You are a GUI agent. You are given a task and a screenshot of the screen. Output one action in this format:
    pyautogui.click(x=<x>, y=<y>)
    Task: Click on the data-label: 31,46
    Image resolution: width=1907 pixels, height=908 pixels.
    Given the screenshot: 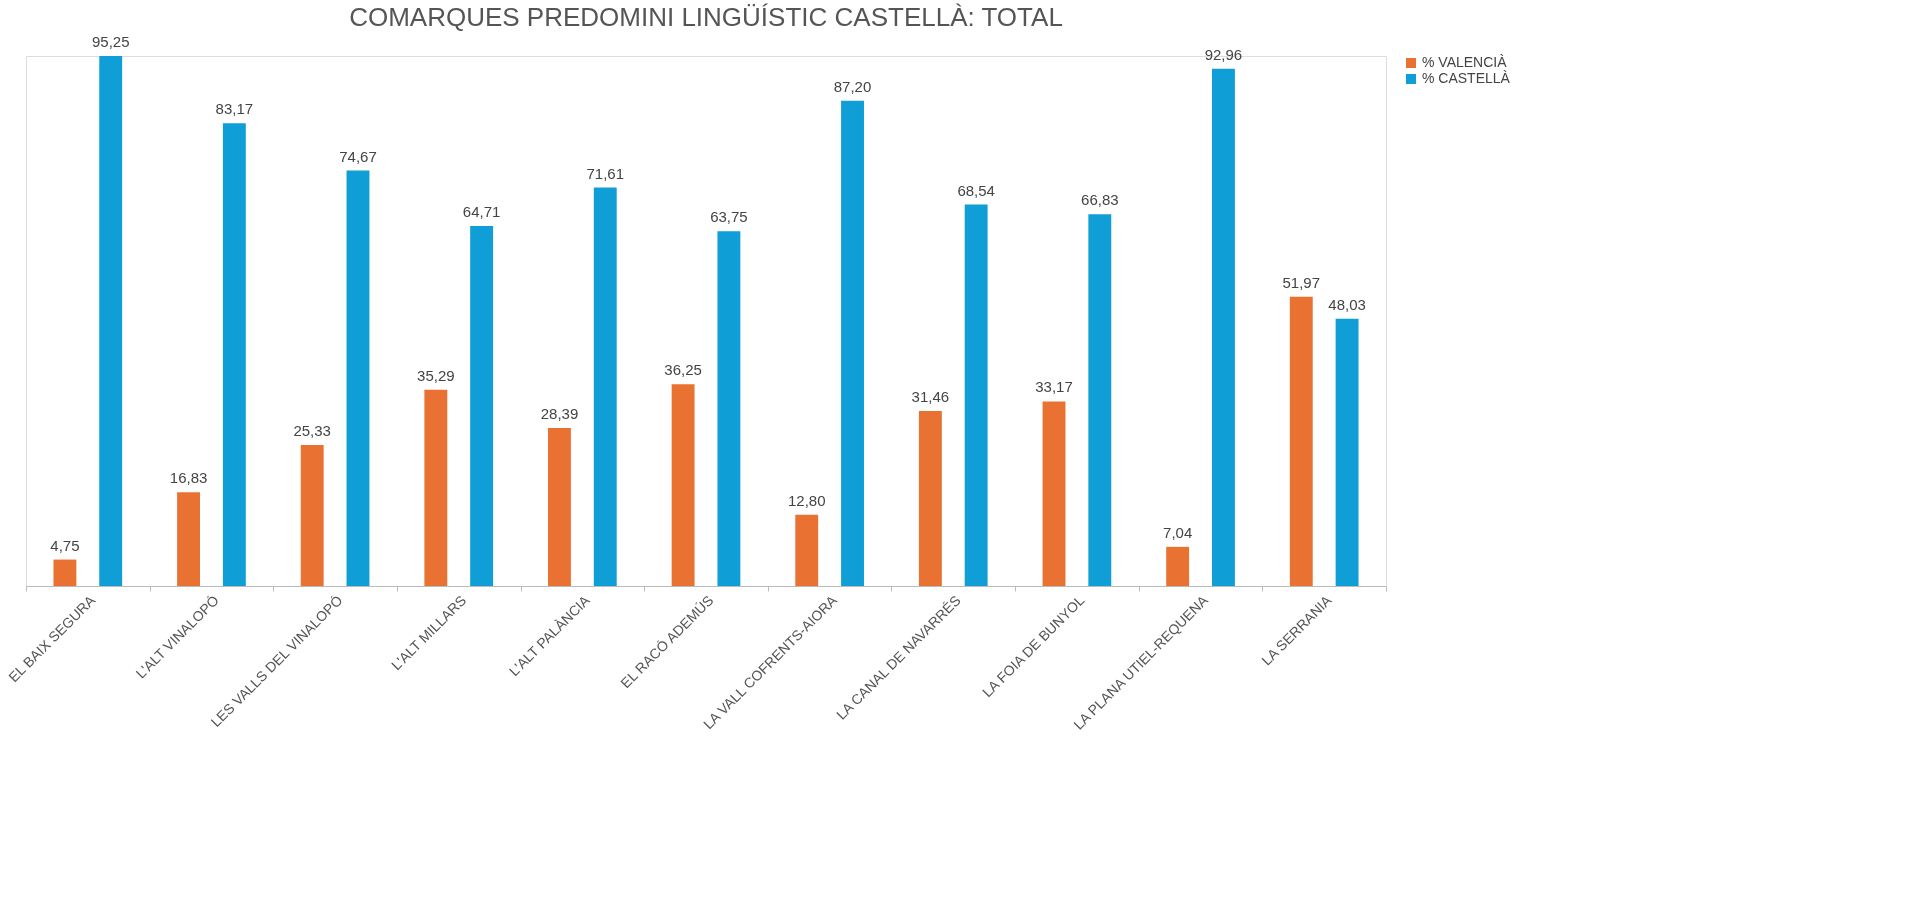 What is the action you would take?
    pyautogui.click(x=930, y=396)
    